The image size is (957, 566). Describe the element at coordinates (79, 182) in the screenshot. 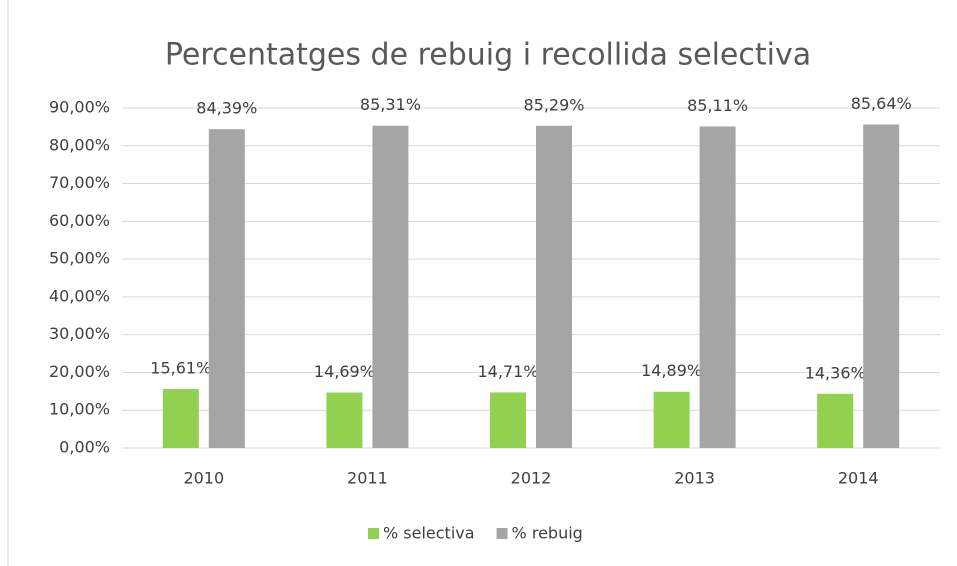

I see `y-tick-label: 70,00%` at that location.